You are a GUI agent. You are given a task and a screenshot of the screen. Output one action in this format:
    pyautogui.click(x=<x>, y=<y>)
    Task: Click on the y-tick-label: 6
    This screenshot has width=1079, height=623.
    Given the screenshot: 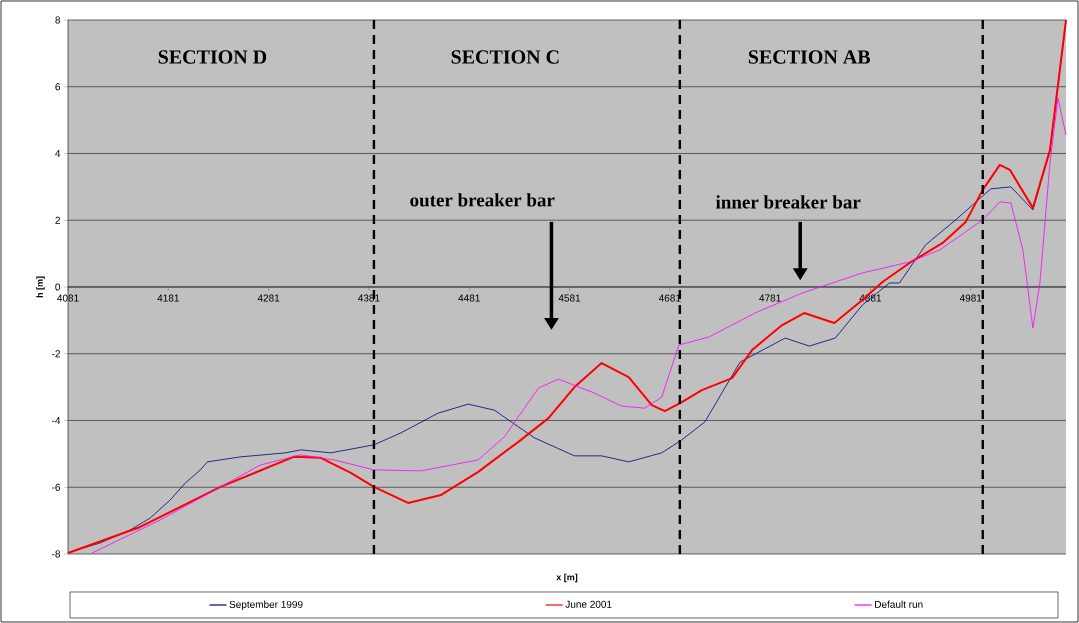 What is the action you would take?
    pyautogui.click(x=58, y=87)
    